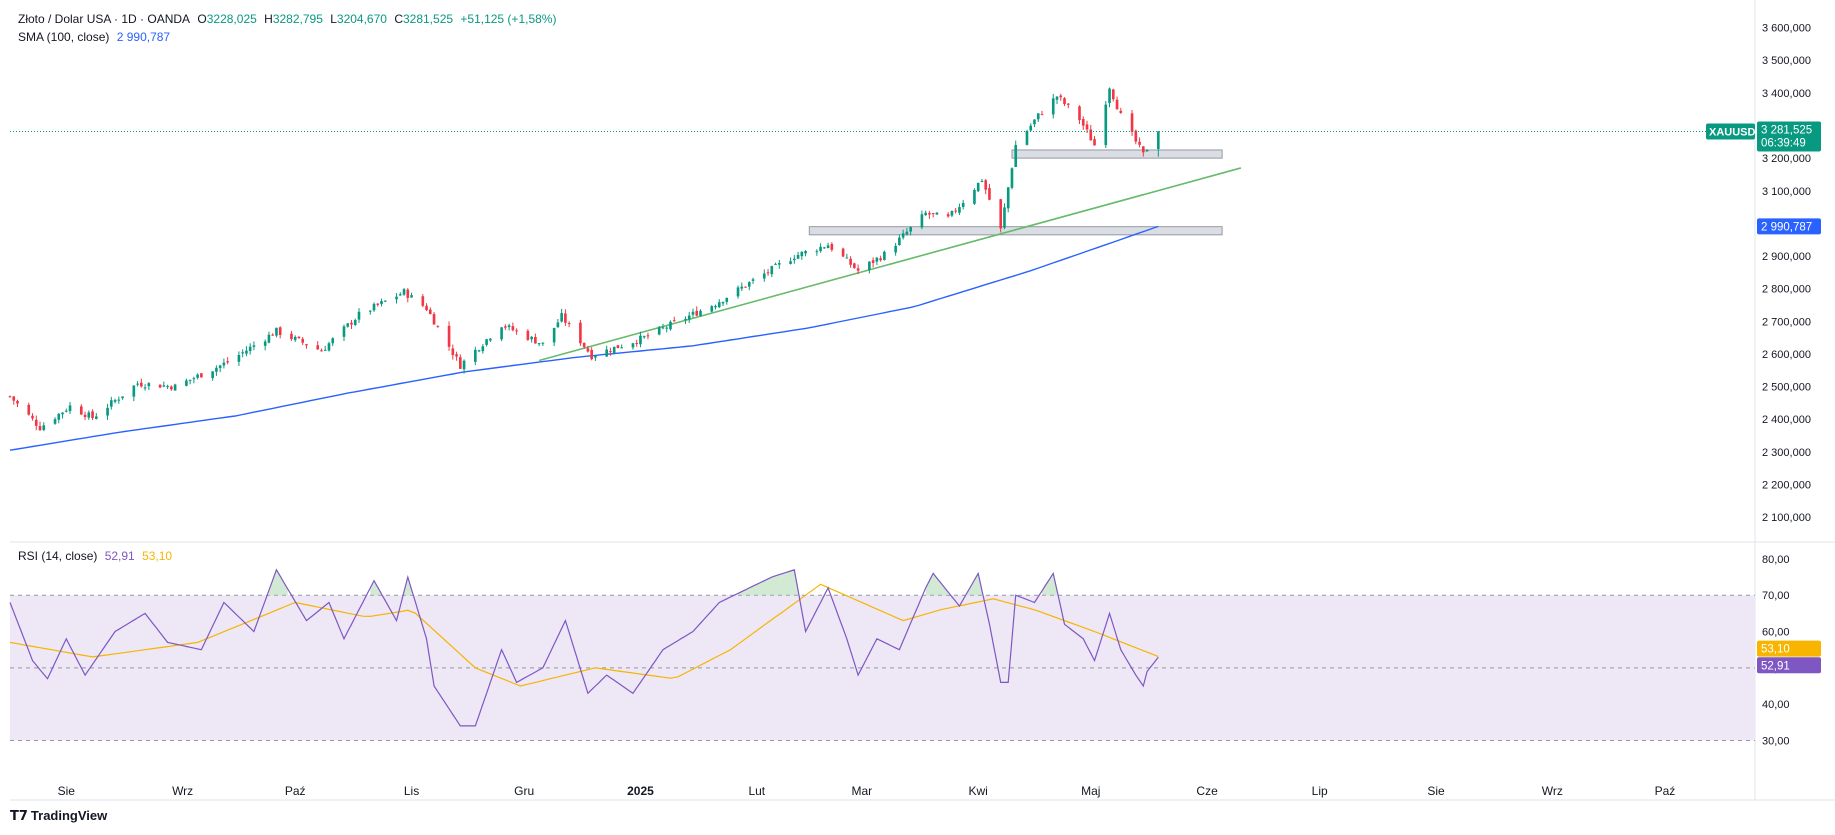 The width and height of the screenshot is (1835, 835). What do you see at coordinates (58, 816) in the screenshot?
I see `tradingview-logo: 𝗧𝟳 TradingView` at bounding box center [58, 816].